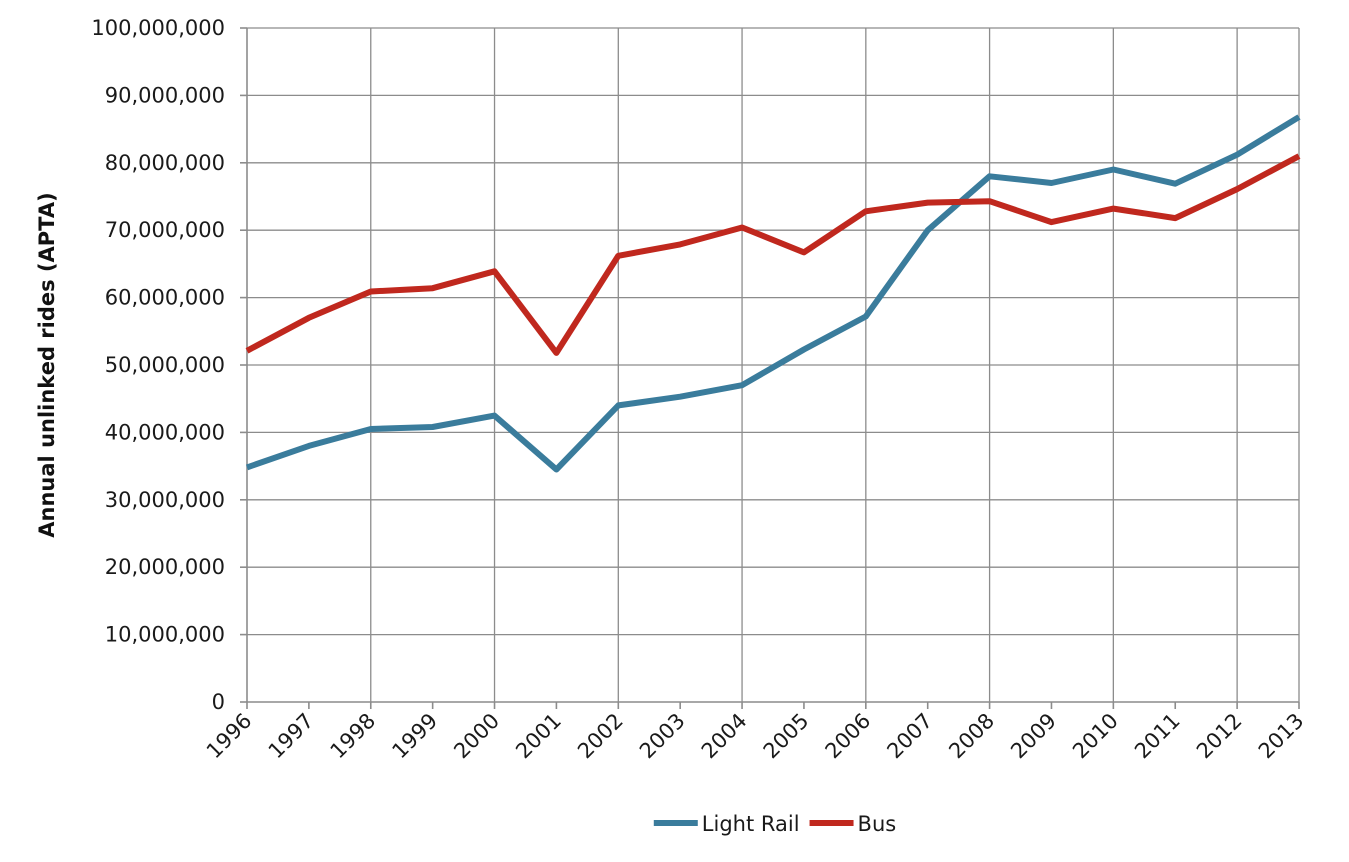 The height and width of the screenshot is (862, 1349). I want to click on legend-item: Light Rail, so click(726, 824).